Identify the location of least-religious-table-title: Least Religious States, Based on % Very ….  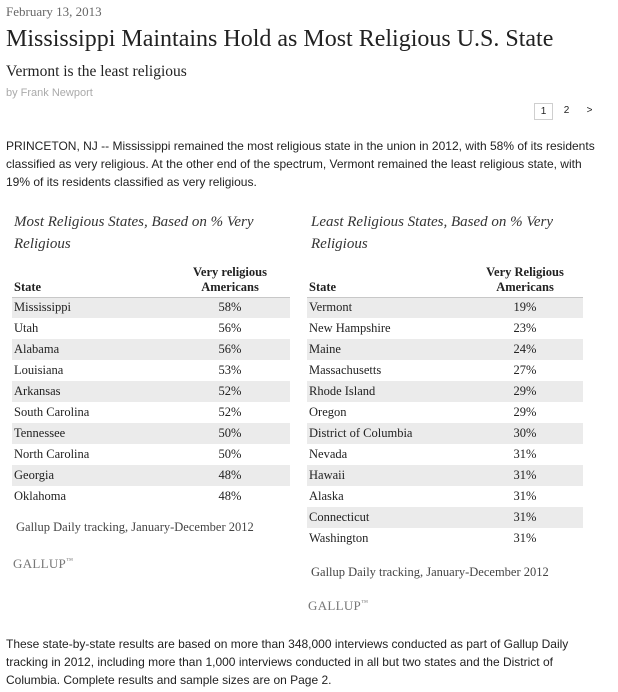
(432, 233).